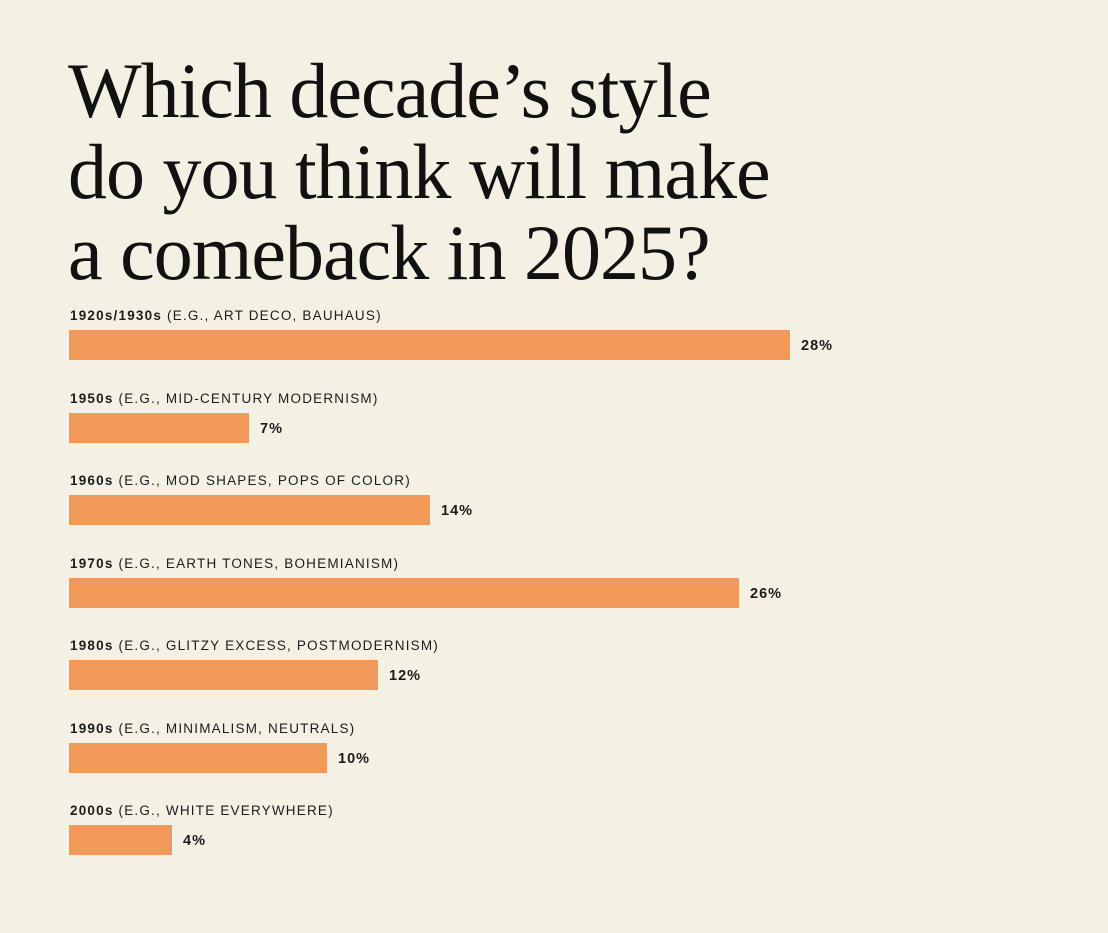  I want to click on example-label: (E.G., ART DECO, BAUHAUS), so click(272, 315).